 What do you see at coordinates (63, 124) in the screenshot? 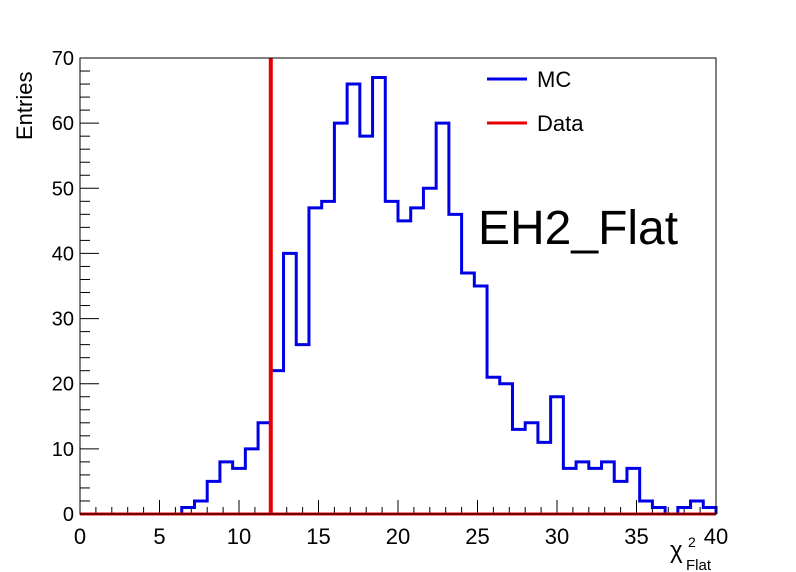
I see `y-tick-label: 60` at bounding box center [63, 124].